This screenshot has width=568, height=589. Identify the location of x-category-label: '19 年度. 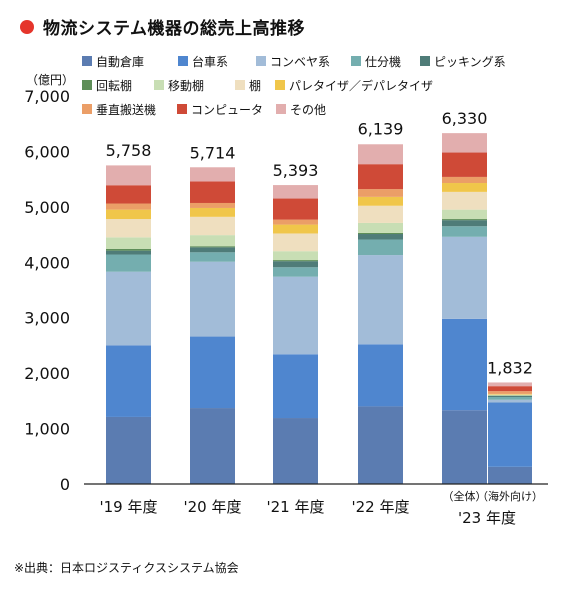
(129, 507).